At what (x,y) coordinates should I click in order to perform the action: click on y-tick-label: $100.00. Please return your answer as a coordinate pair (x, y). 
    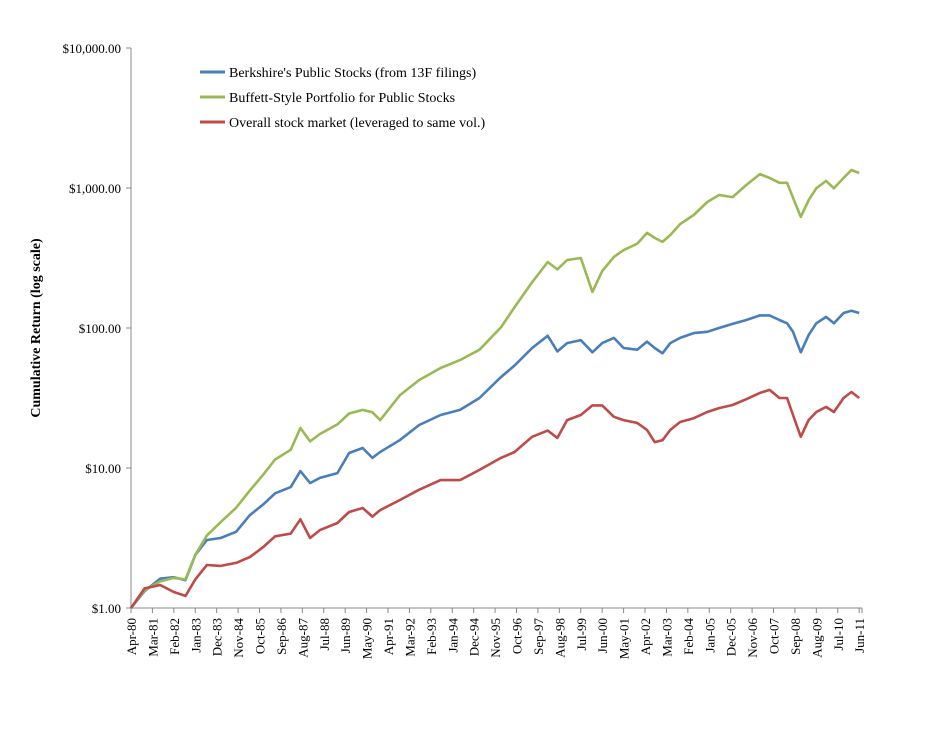
    Looking at the image, I should click on (100, 328).